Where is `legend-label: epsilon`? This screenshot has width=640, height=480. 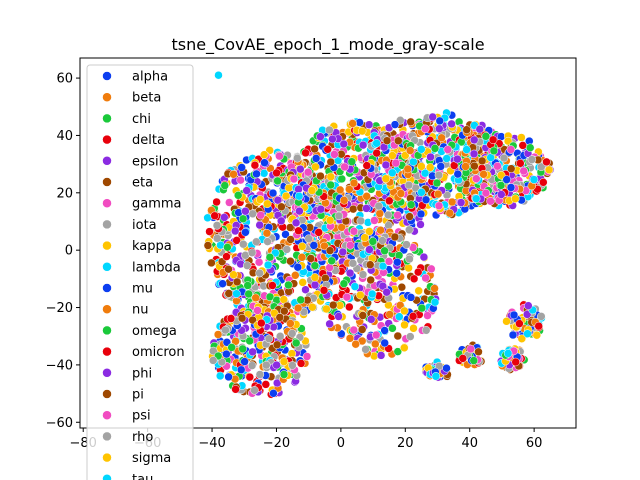
legend-label: epsilon is located at coordinates (155, 161).